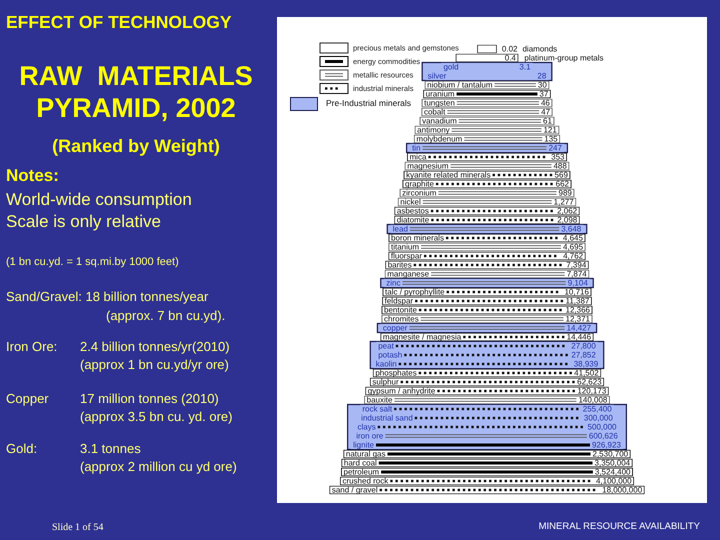  Describe the element at coordinates (578, 310) in the screenshot. I see `data-label: 12,366` at that location.